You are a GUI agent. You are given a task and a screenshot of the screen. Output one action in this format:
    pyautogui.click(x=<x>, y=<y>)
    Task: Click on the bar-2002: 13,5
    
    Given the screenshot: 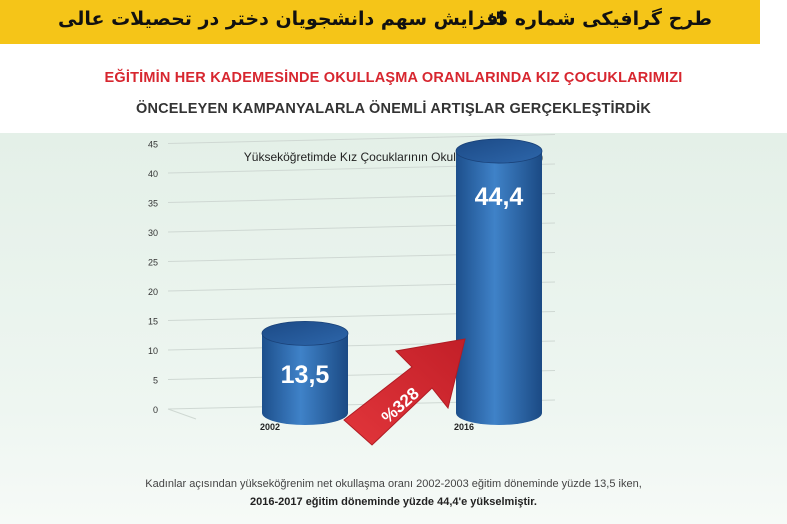 What is the action you would take?
    pyautogui.click(x=305, y=372)
    